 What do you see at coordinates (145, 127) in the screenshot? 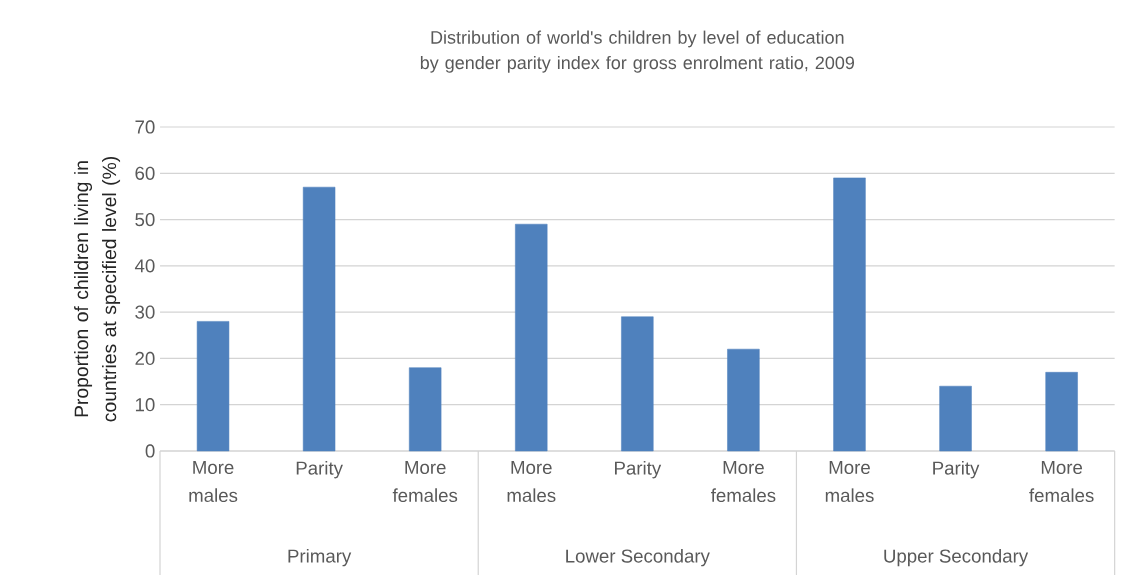
I see `y-tick-label: 70` at bounding box center [145, 127].